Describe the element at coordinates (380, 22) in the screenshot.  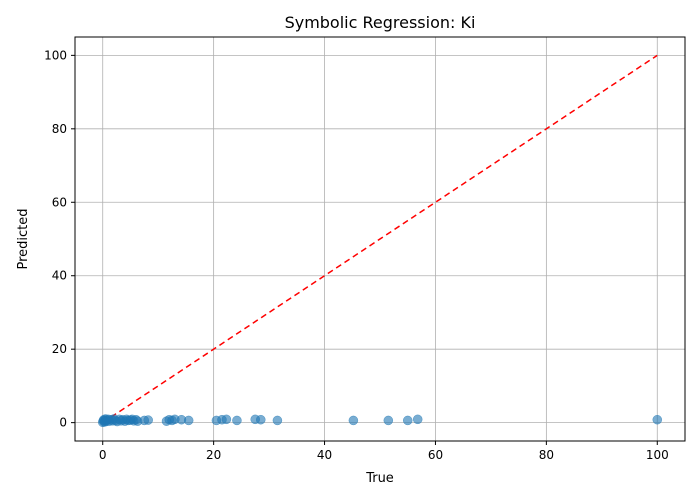
I see `chart-title: Symbolic Regression: Ki` at that location.